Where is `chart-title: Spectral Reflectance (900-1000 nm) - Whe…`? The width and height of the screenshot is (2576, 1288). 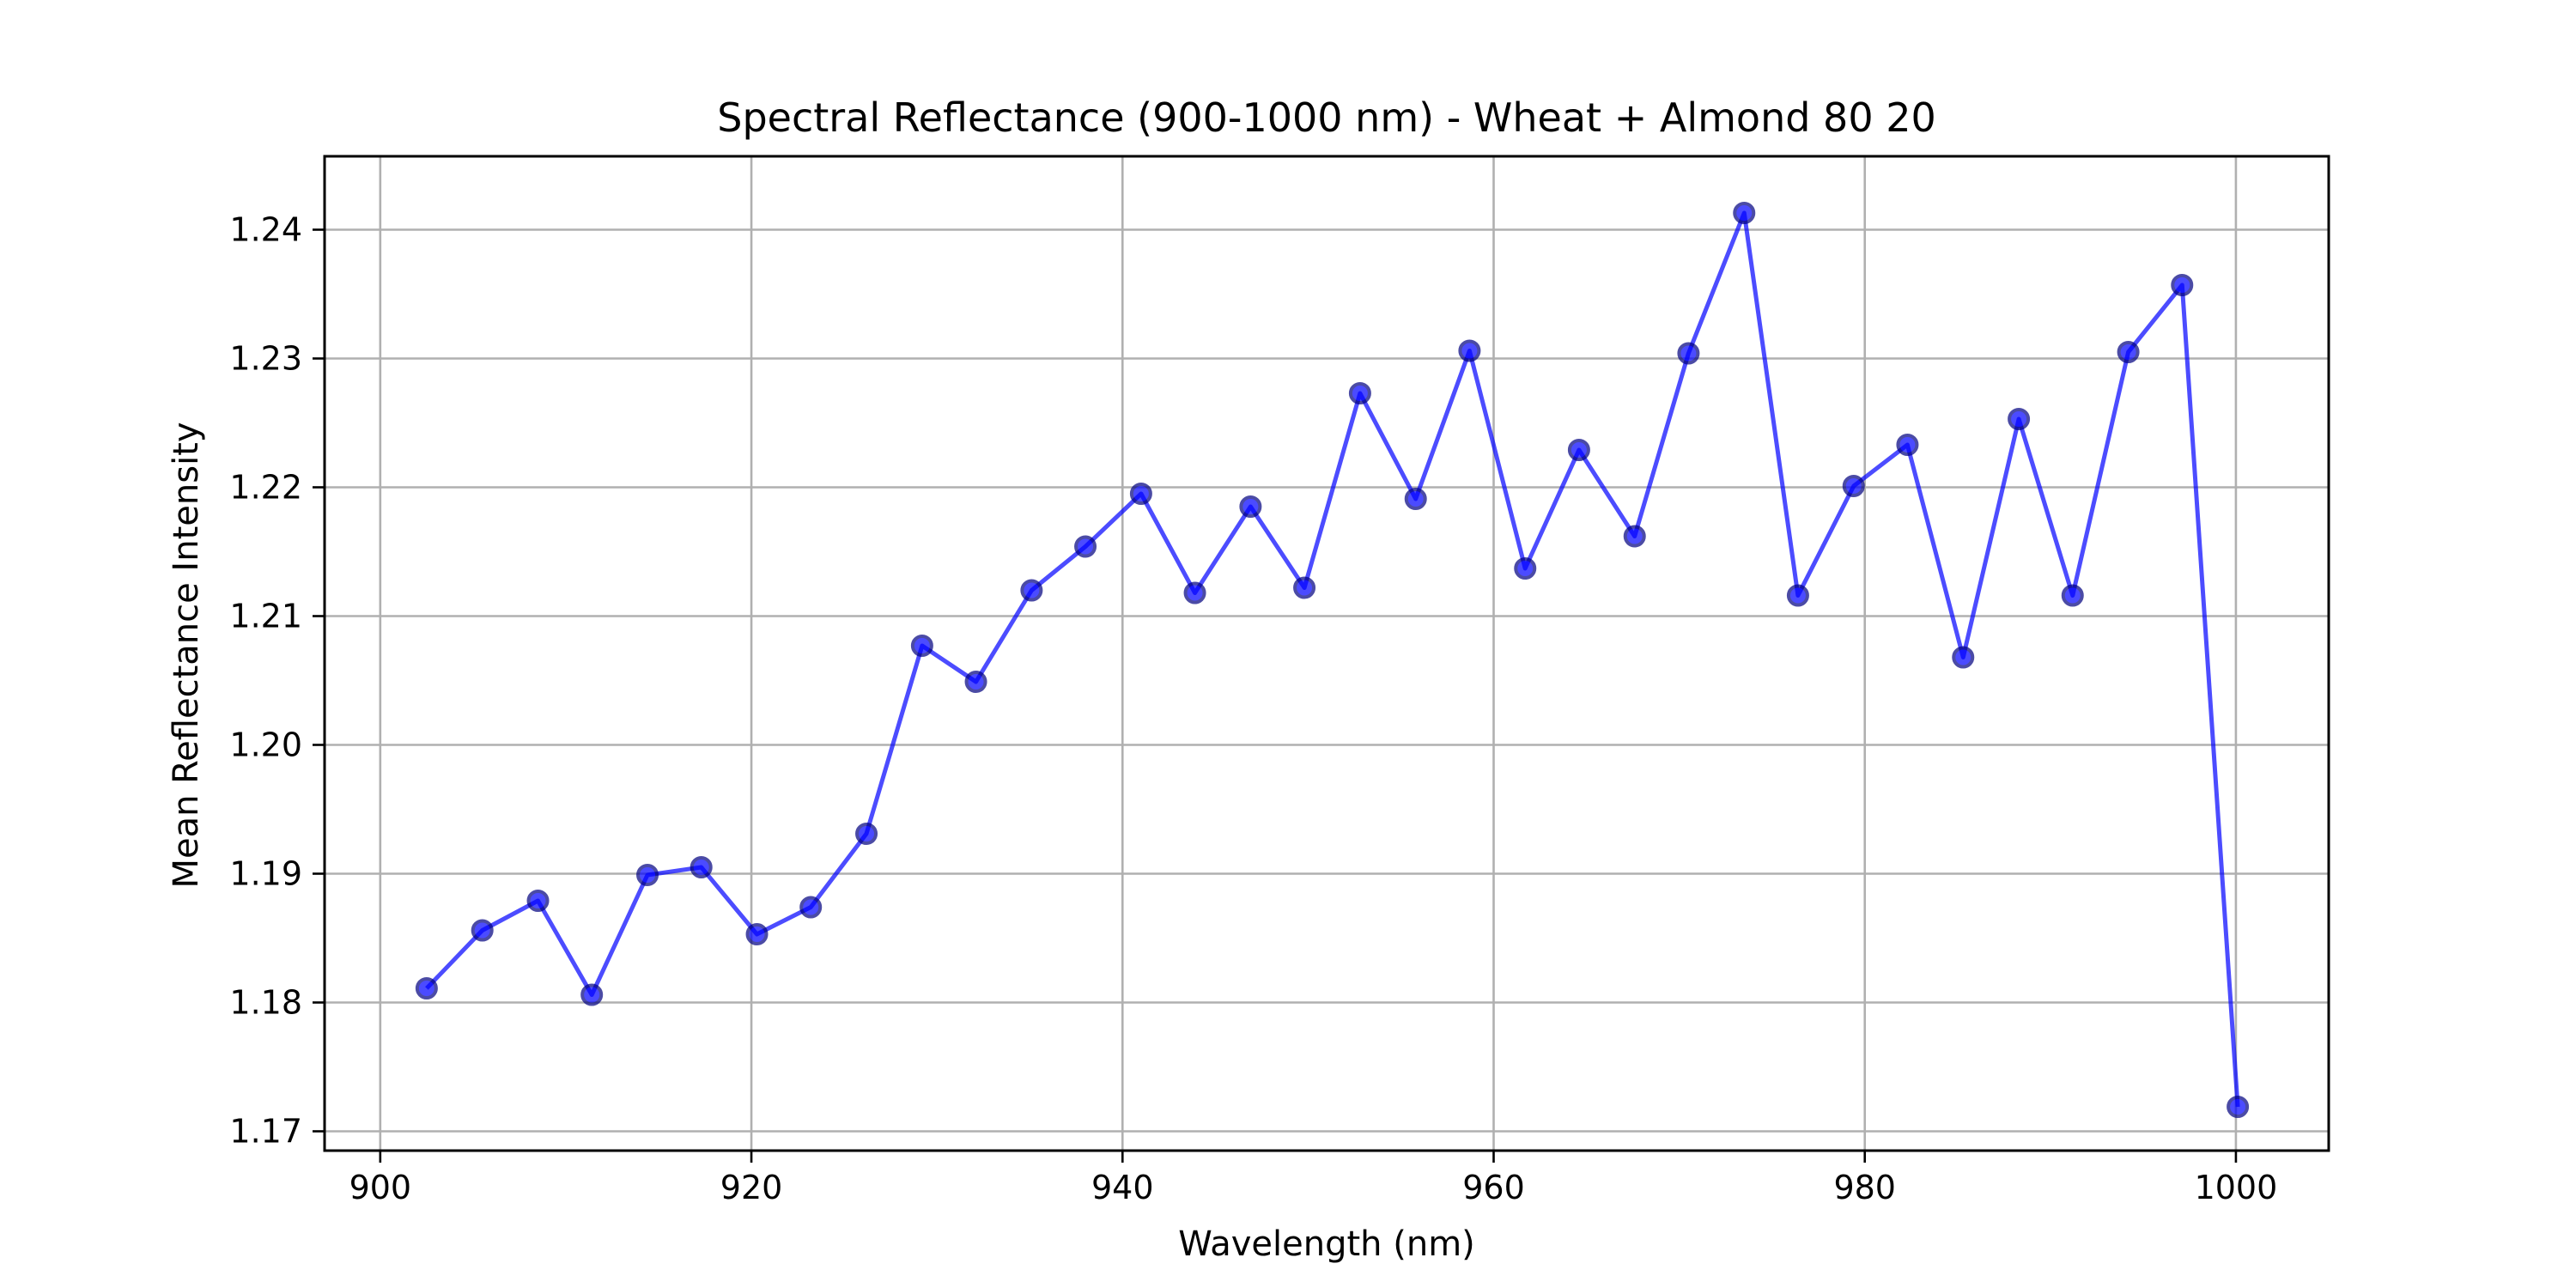 chart-title: Spectral Reflectance (900-1000 nm) - Whe… is located at coordinates (1327, 117).